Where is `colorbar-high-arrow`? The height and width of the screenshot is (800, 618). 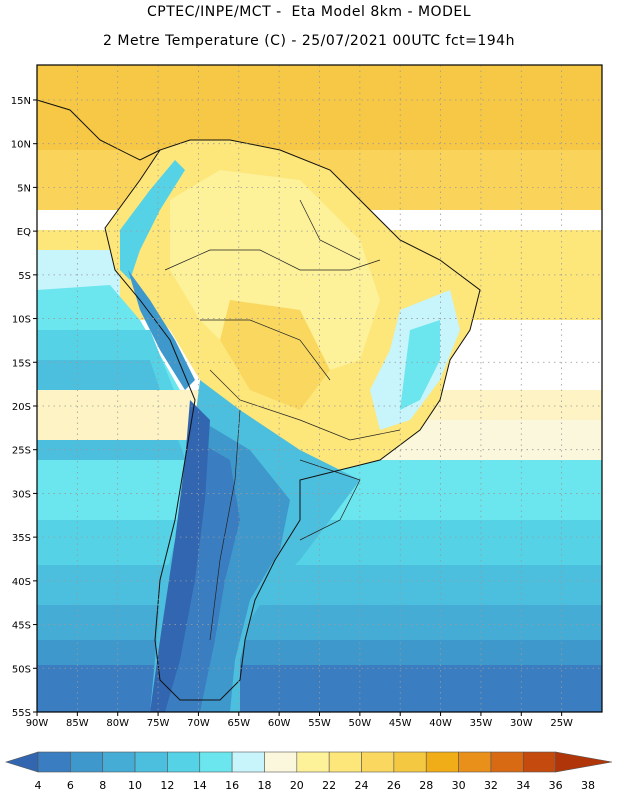
colorbar-high-arrow is located at coordinates (584, 762).